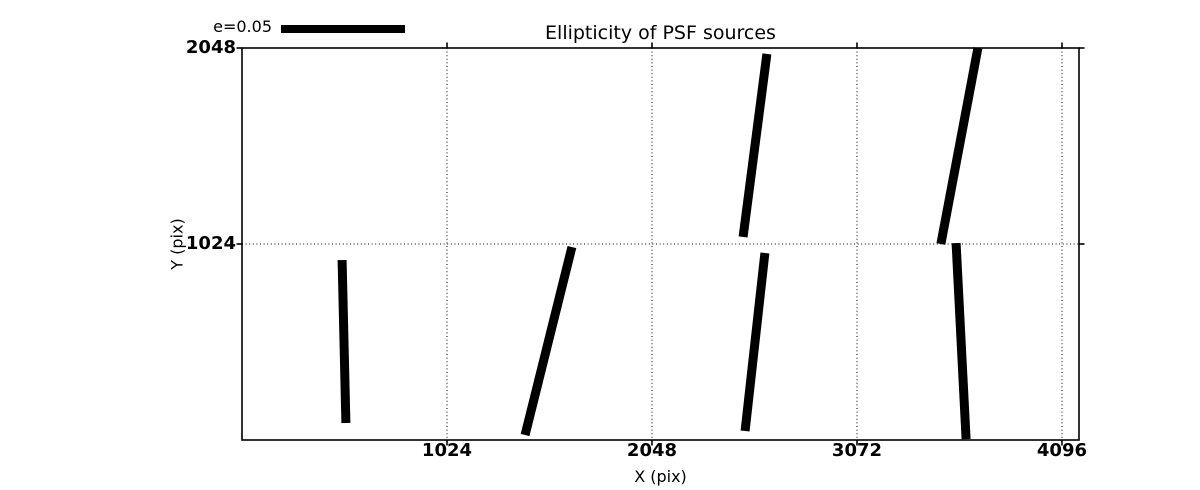  I want to click on x-tick-label: 1024, so click(447, 450).